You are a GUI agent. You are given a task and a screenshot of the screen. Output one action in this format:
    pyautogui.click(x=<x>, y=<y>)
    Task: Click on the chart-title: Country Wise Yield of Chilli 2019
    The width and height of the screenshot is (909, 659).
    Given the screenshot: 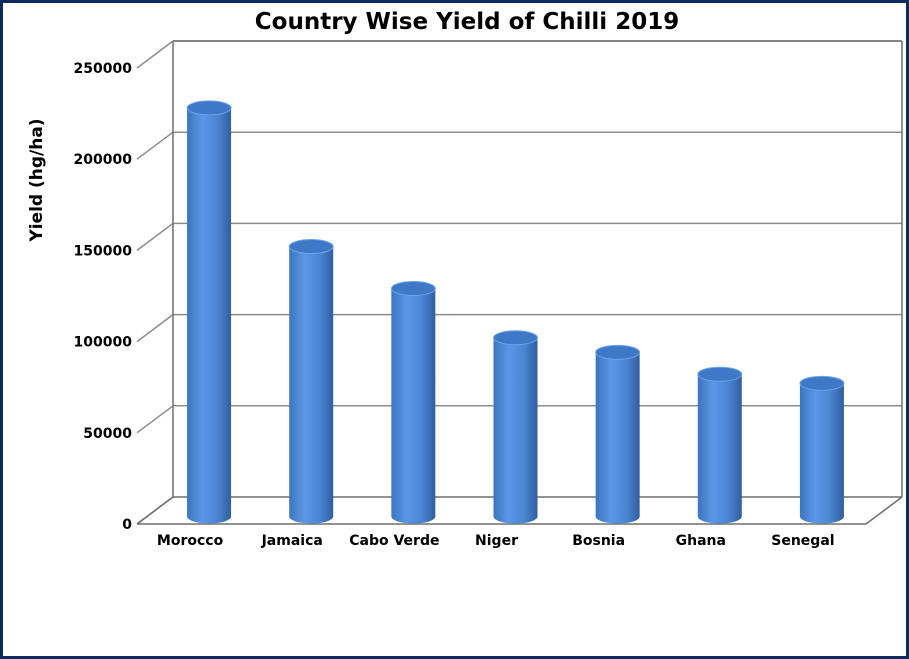 What is the action you would take?
    pyautogui.click(x=467, y=22)
    